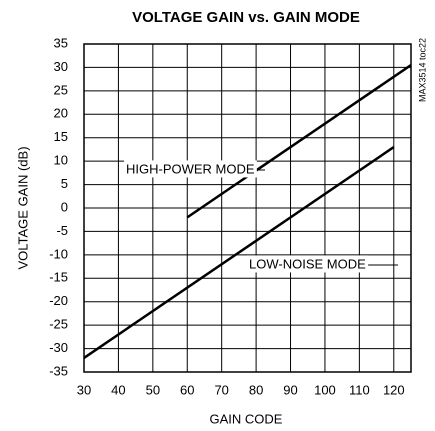 The image size is (435, 431). Describe the element at coordinates (58, 324) in the screenshot. I see `y-tick-label: -25` at that location.